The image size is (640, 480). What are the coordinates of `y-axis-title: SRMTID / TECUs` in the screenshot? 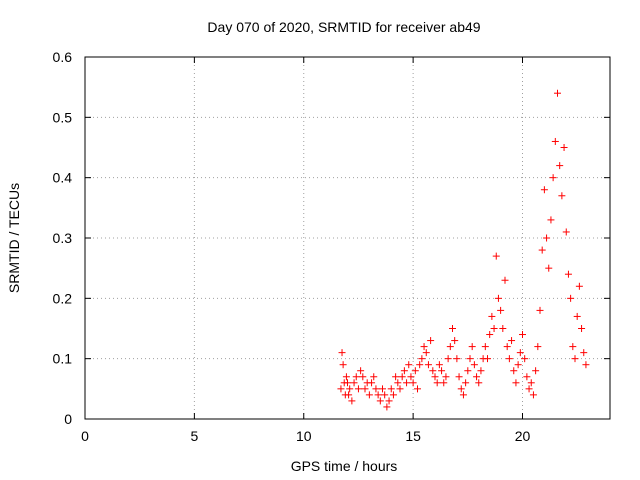 It's located at (14, 238).